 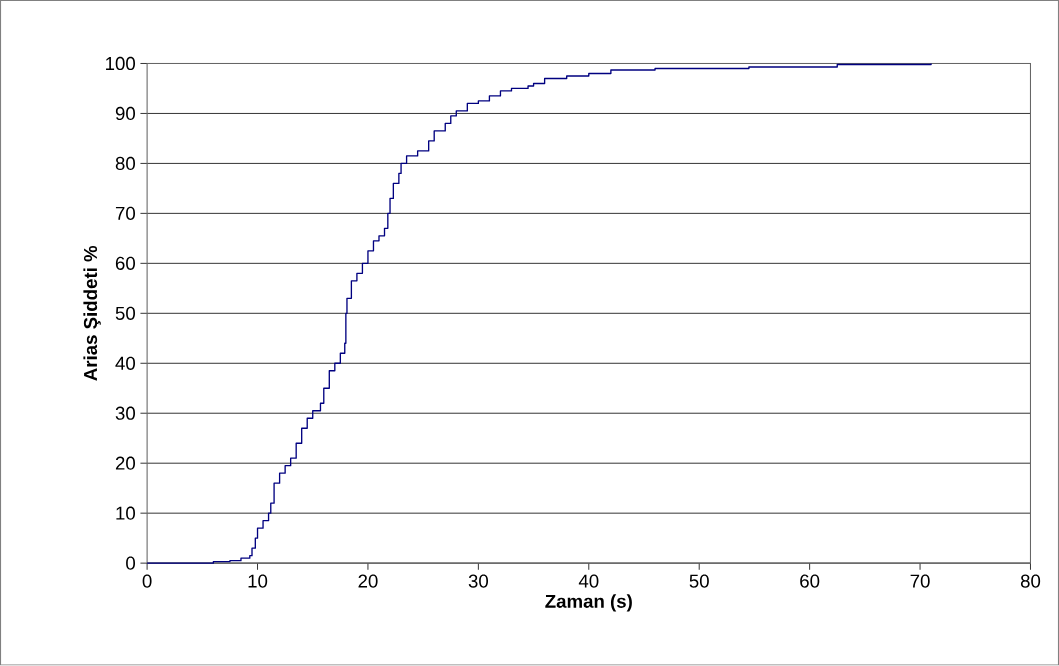 What do you see at coordinates (125, 263) in the screenshot?
I see `y-tick-label: 60` at bounding box center [125, 263].